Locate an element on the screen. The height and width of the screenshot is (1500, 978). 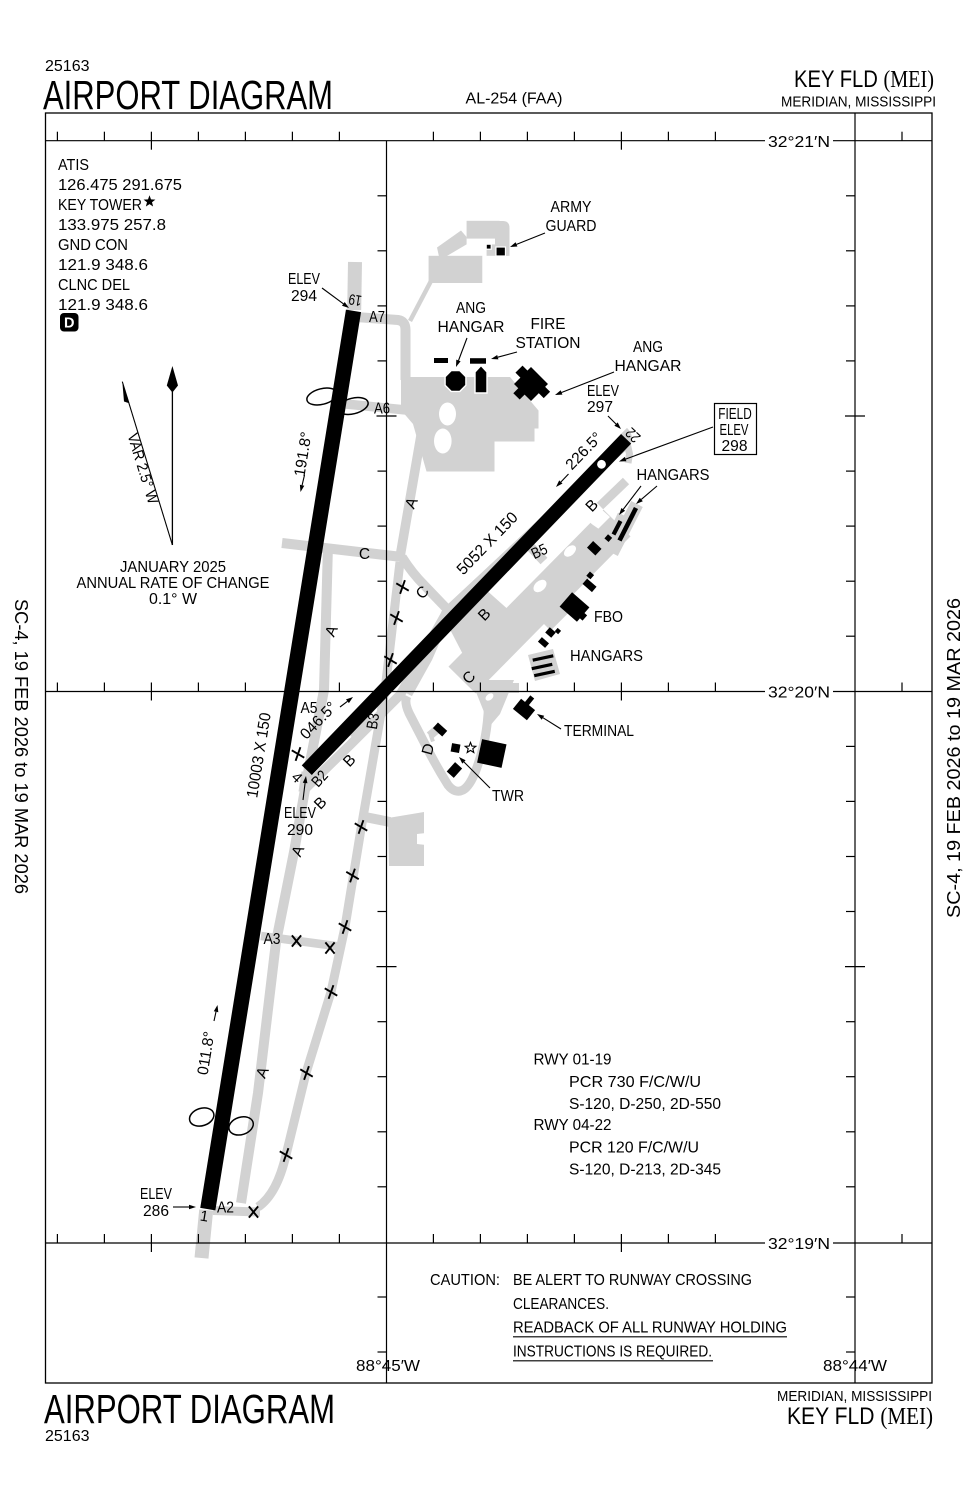
svg-text: FBO is located at coordinates (608, 617).